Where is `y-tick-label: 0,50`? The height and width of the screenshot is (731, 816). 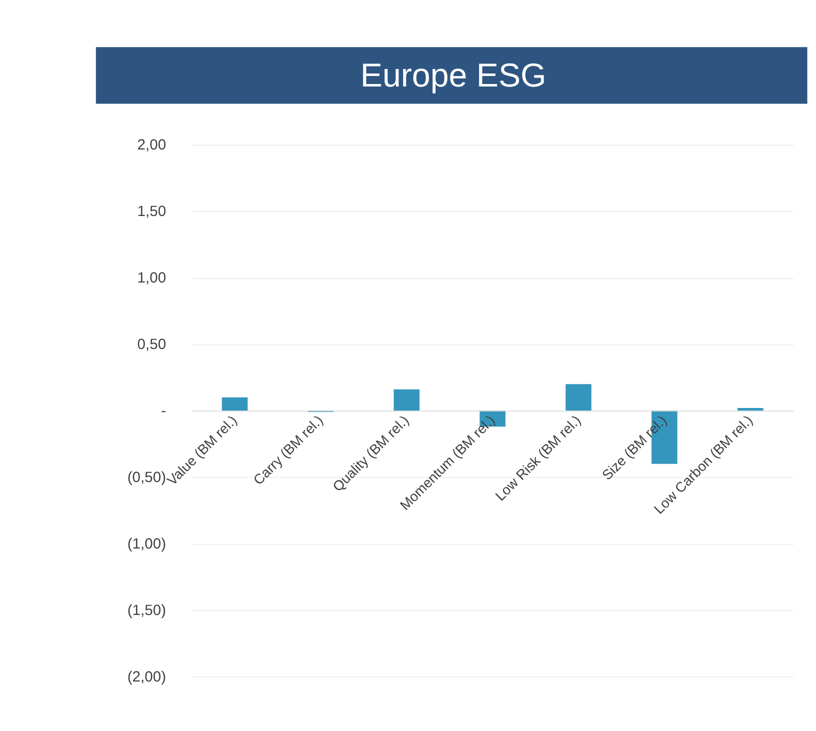 y-tick-label: 0,50 is located at coordinates (151, 344).